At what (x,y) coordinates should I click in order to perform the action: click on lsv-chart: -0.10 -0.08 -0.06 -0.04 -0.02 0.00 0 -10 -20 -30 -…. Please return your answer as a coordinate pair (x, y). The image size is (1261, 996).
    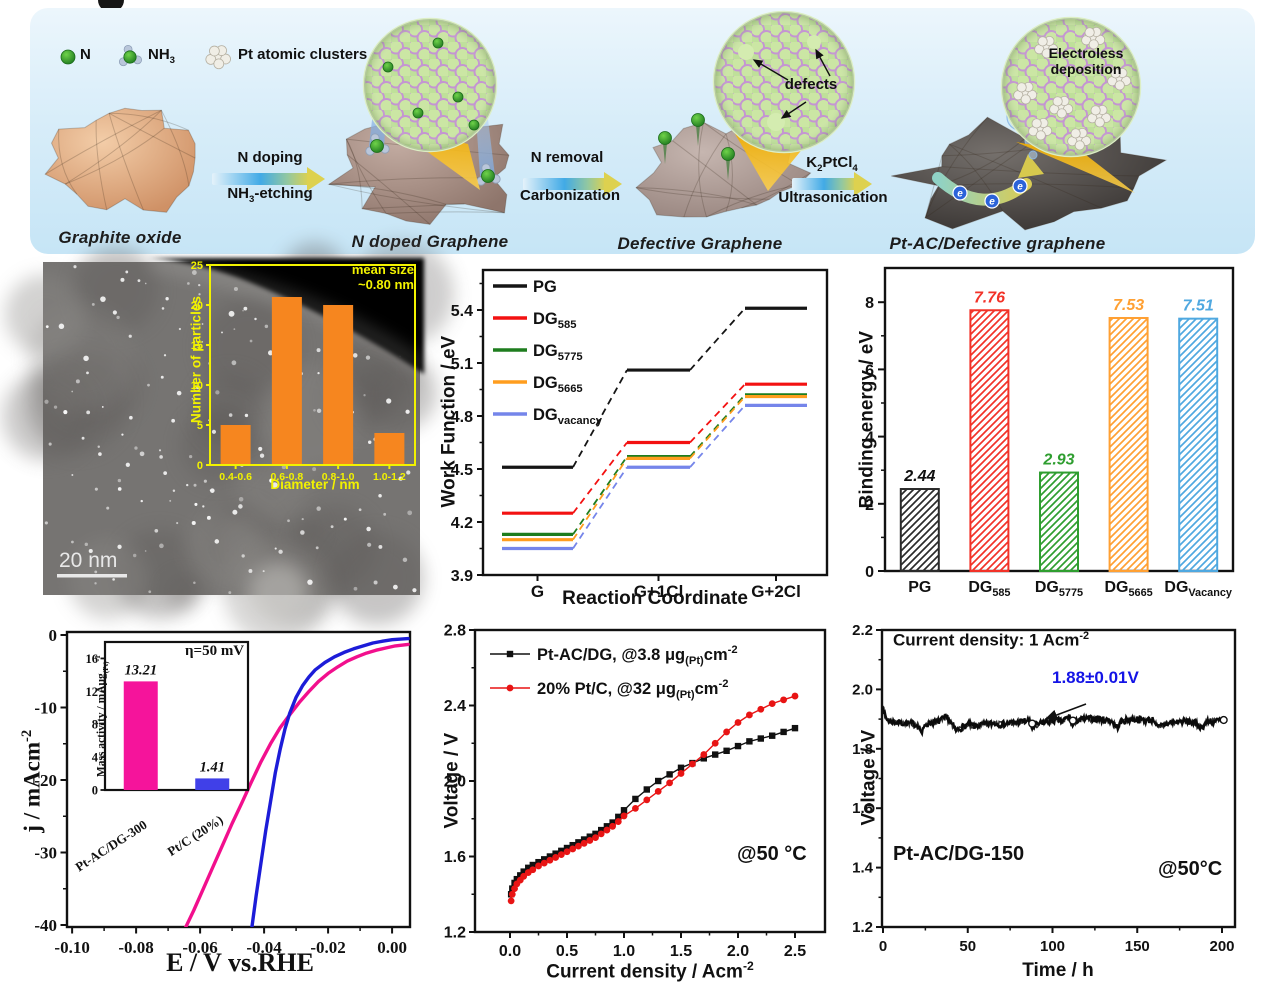
    Looking at the image, I should click on (223, 791).